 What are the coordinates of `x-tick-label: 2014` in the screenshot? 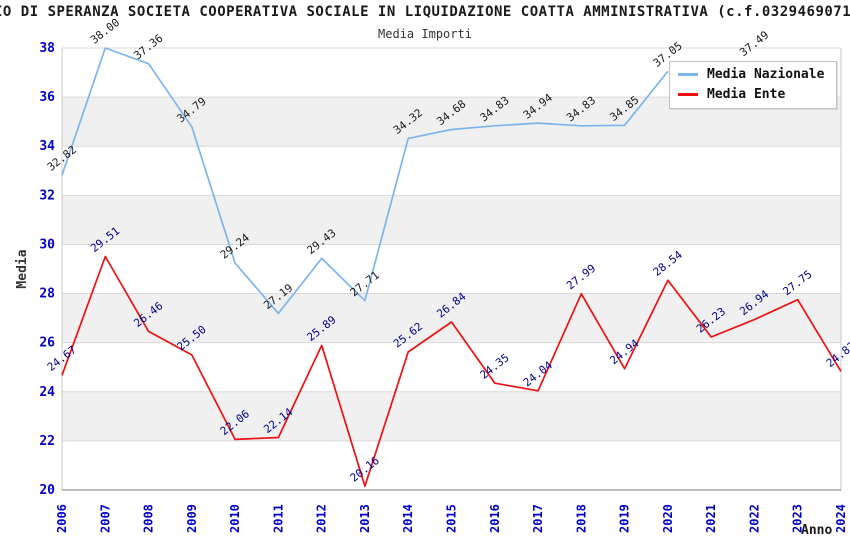 It's located at (408, 518).